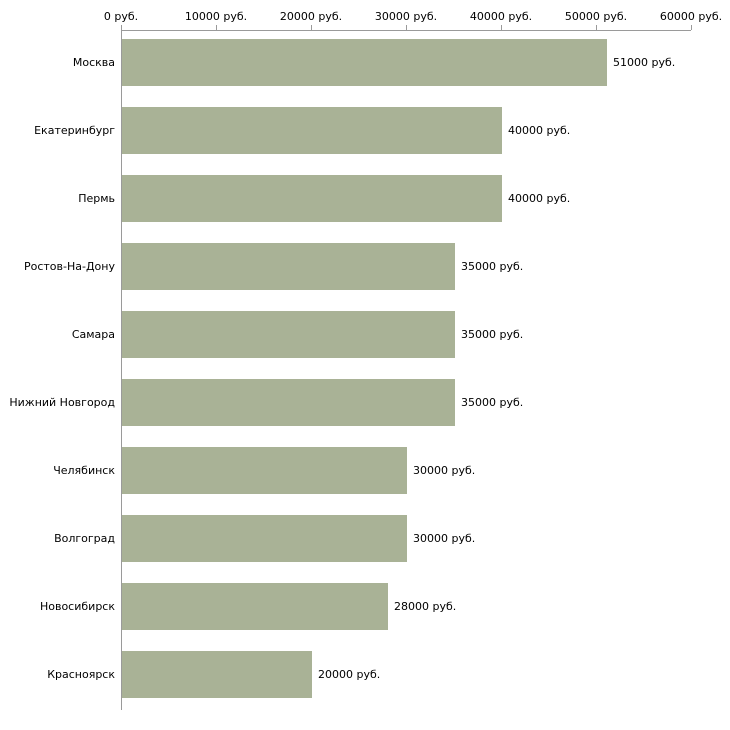 The width and height of the screenshot is (730, 730). I want to click on value-label: 51000 руб., so click(644, 62).